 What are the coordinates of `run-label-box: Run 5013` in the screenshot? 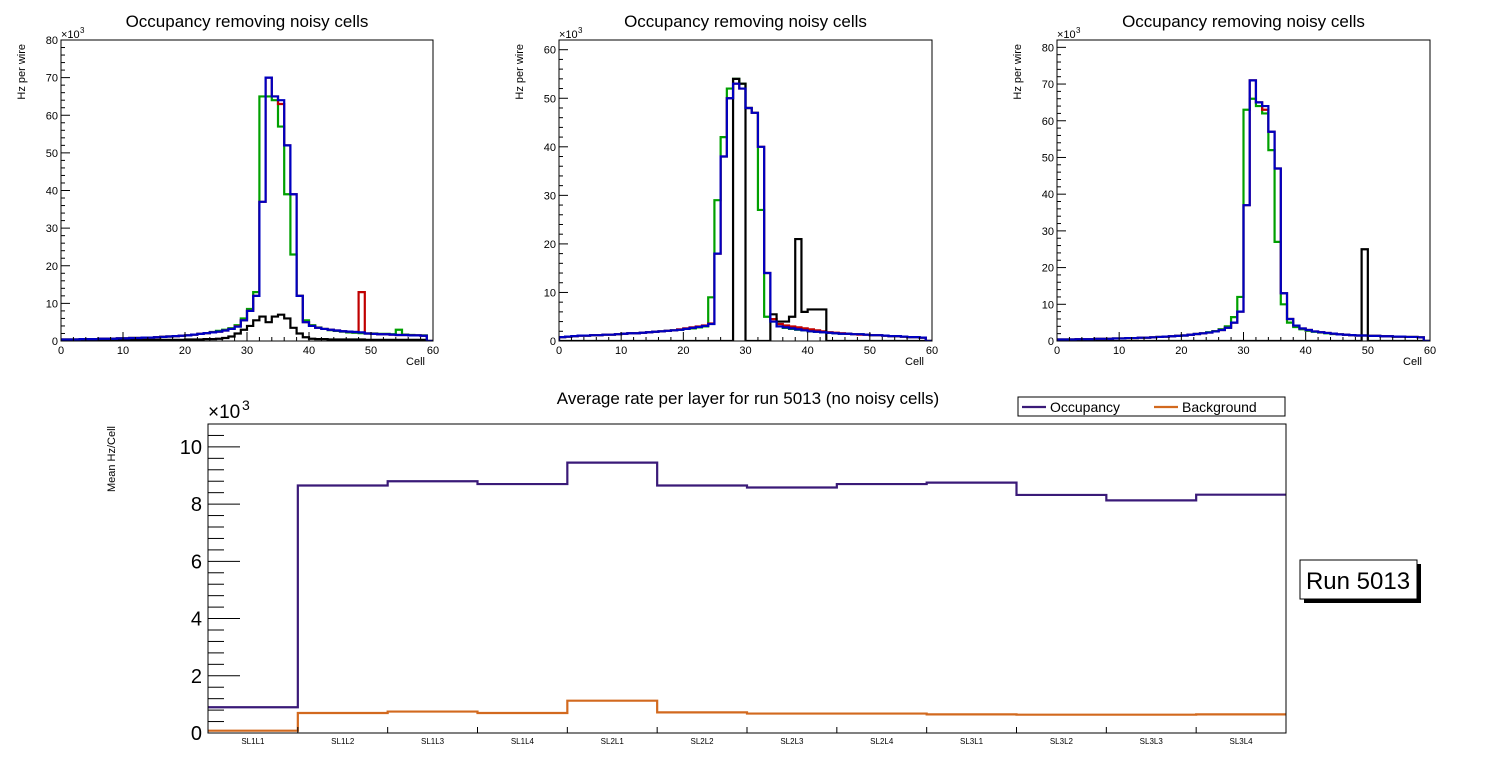 It's located at (1360, 581).